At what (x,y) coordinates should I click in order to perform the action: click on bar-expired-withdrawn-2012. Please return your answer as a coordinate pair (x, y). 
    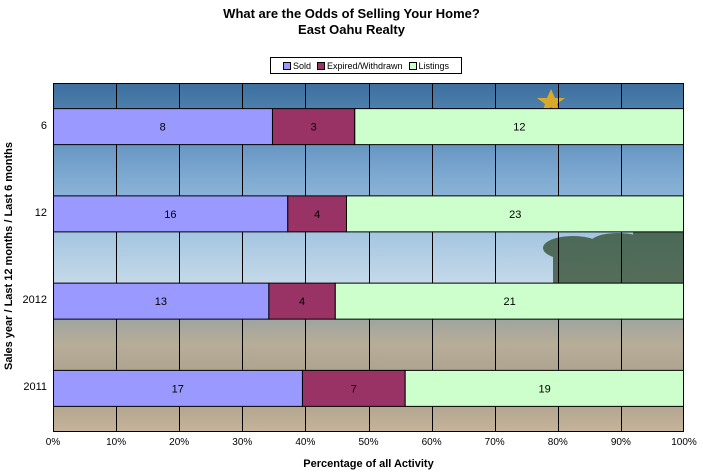
    Looking at the image, I should click on (302, 301).